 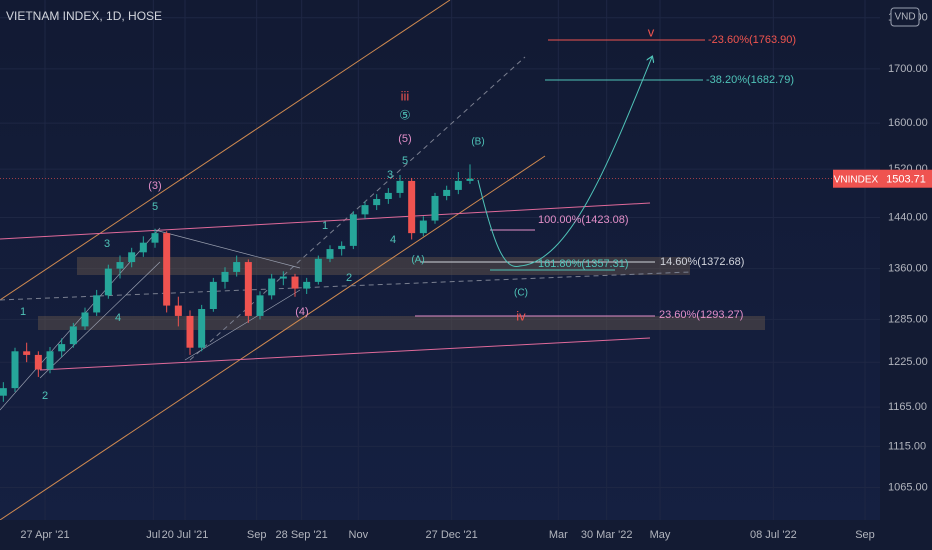 What do you see at coordinates (405, 95) in the screenshot?
I see `wave-label: iii` at bounding box center [405, 95].